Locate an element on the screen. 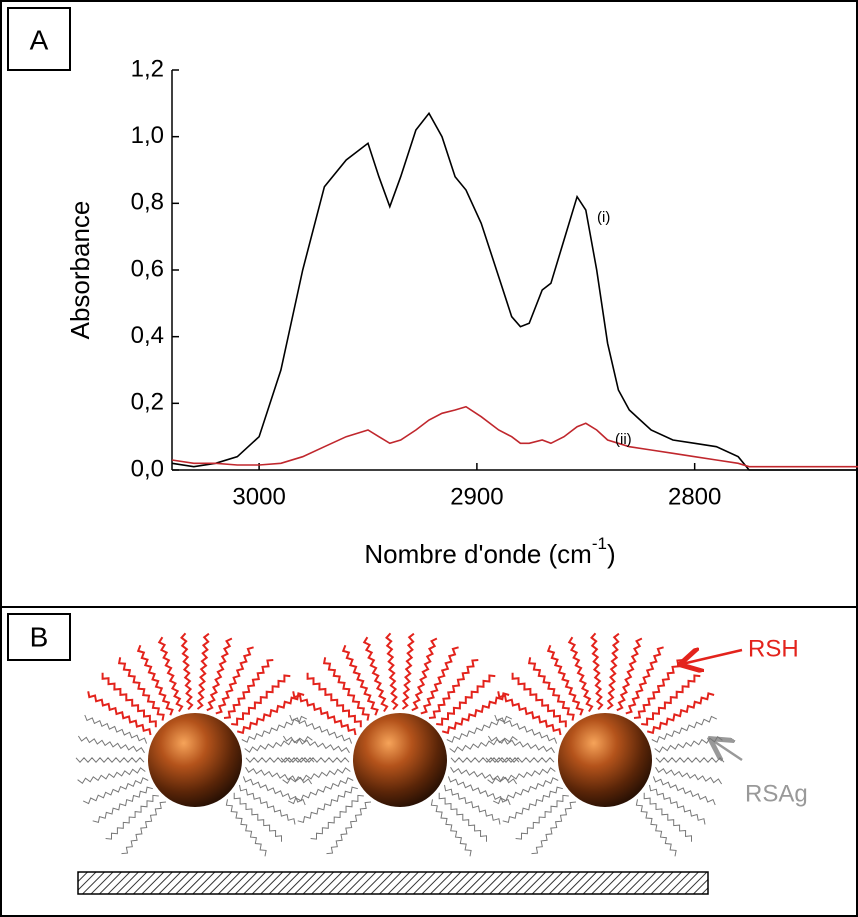 Image resolution: width=858 pixels, height=917 pixels. series-label: (ii) is located at coordinates (623, 439).